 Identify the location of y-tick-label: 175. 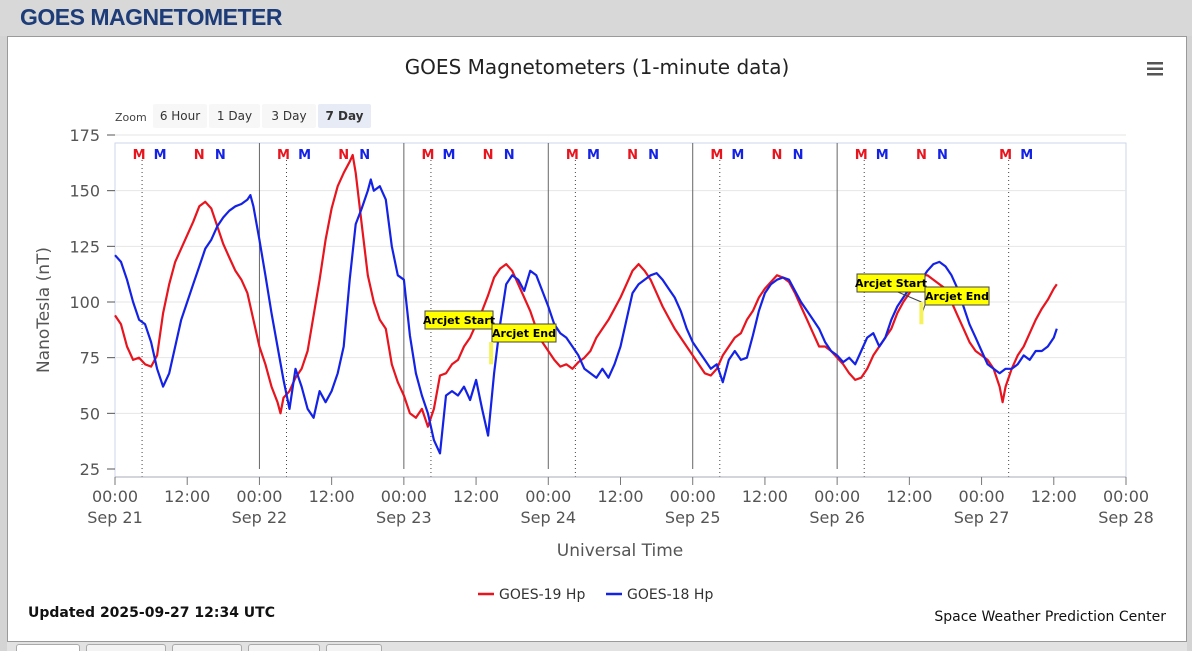
(84, 135).